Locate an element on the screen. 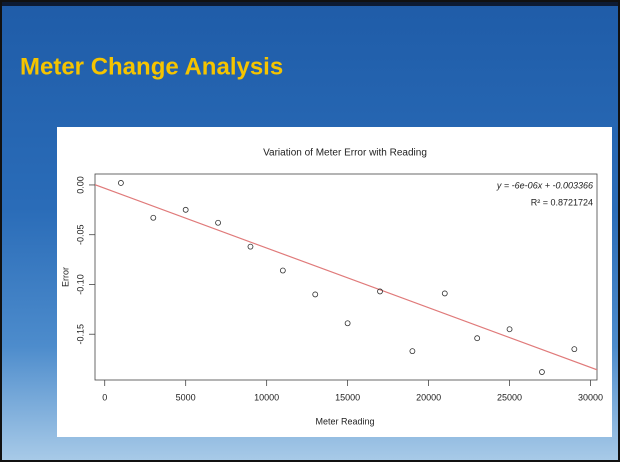 Image resolution: width=620 pixels, height=462 pixels. x-tick-label: 30000 is located at coordinates (590, 397).